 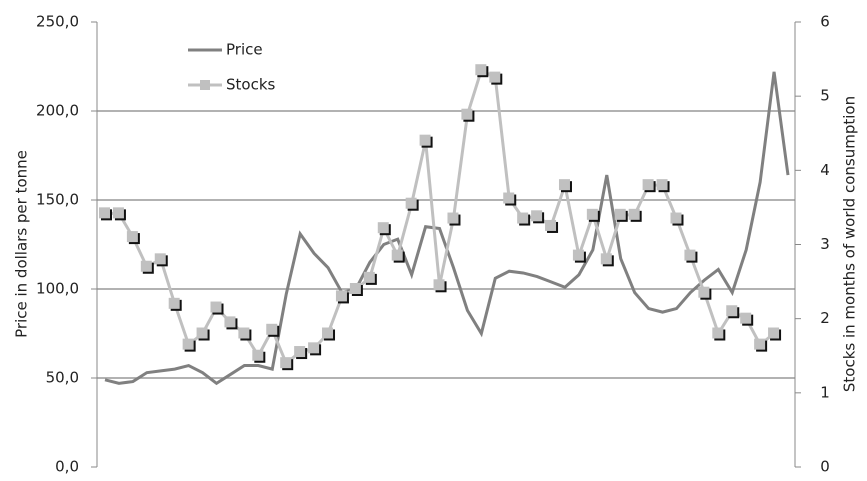 I want to click on y2-tick-label: 2, so click(x=825, y=318).